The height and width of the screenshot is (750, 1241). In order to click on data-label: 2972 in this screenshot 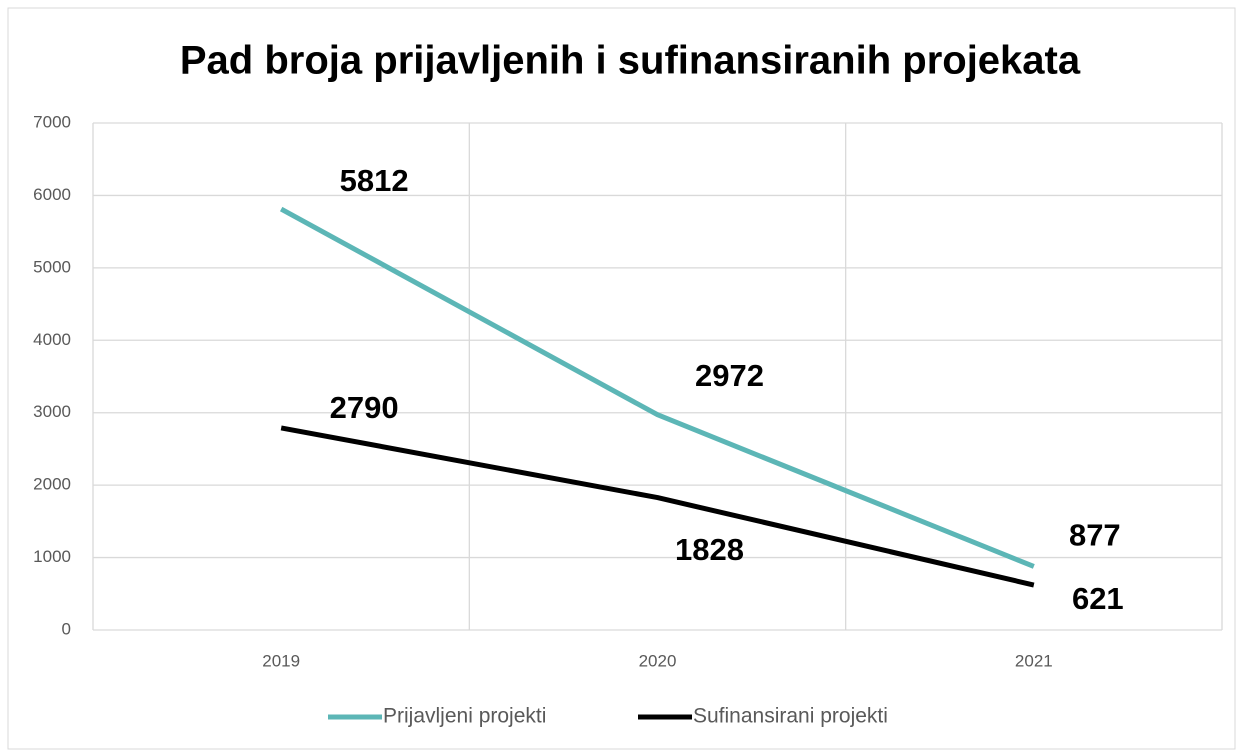, I will do `click(729, 375)`.